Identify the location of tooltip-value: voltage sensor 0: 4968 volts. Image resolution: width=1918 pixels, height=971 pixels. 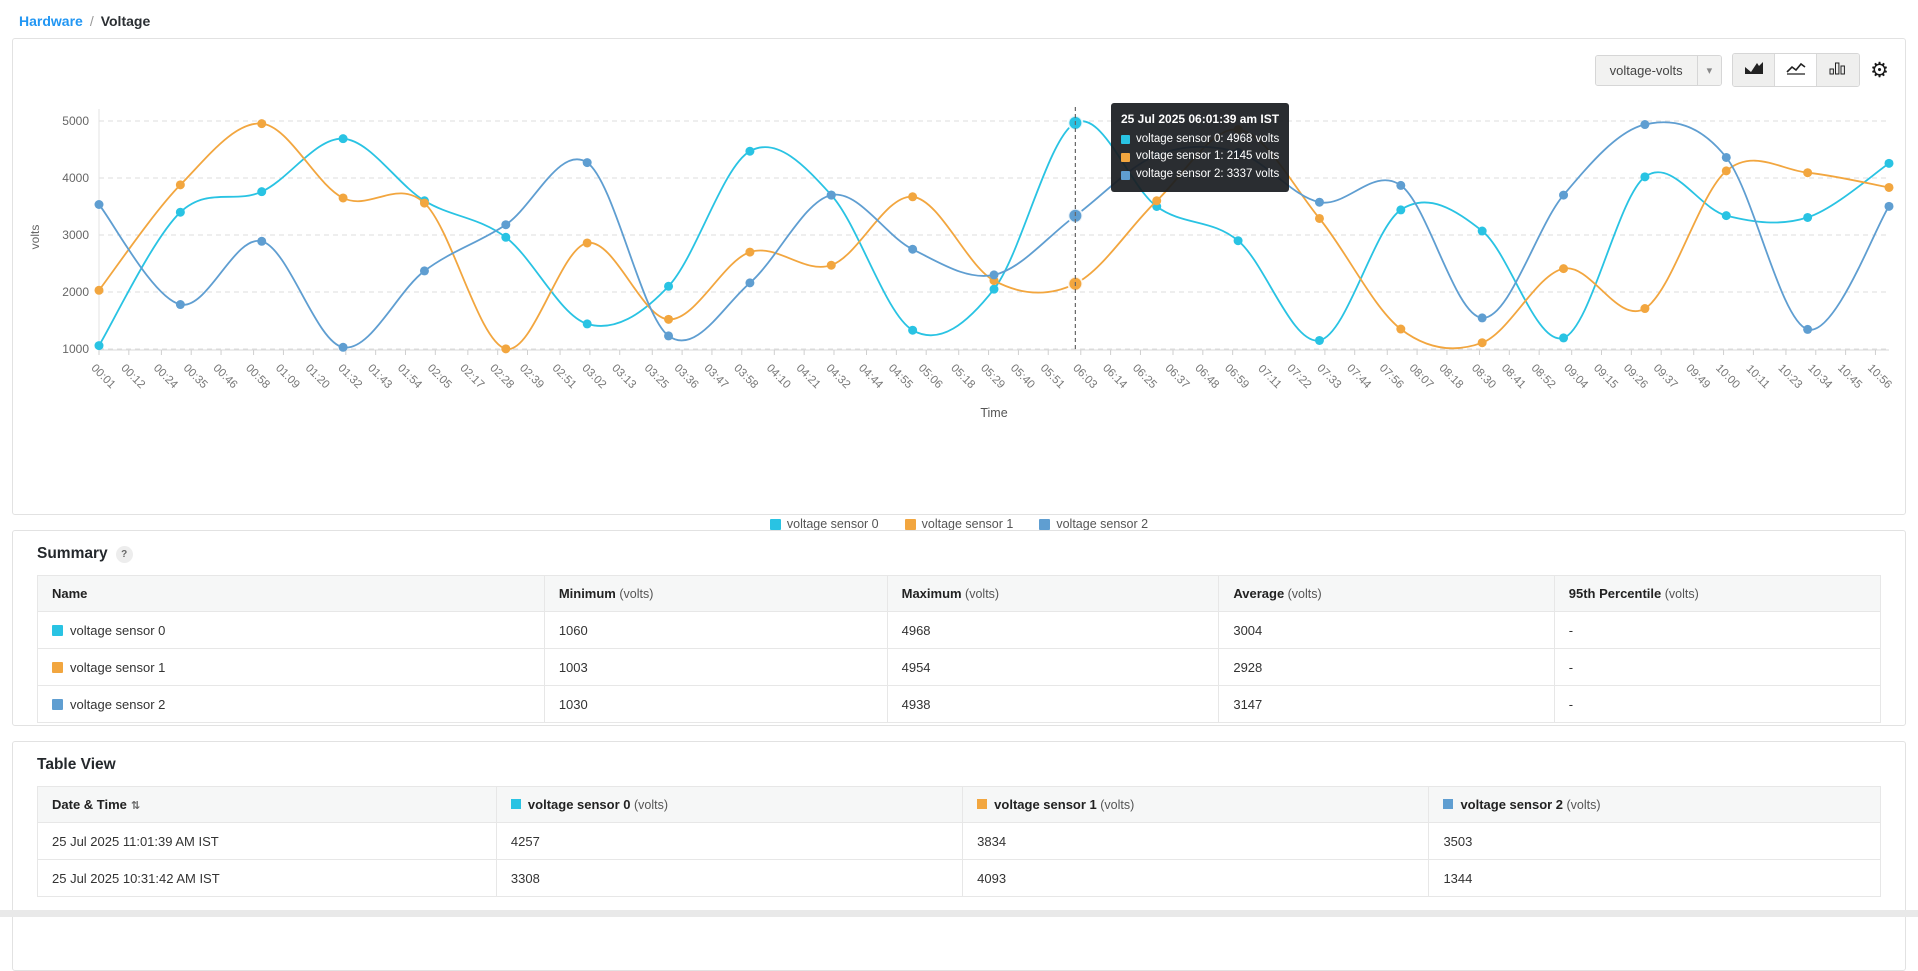
(1208, 138).